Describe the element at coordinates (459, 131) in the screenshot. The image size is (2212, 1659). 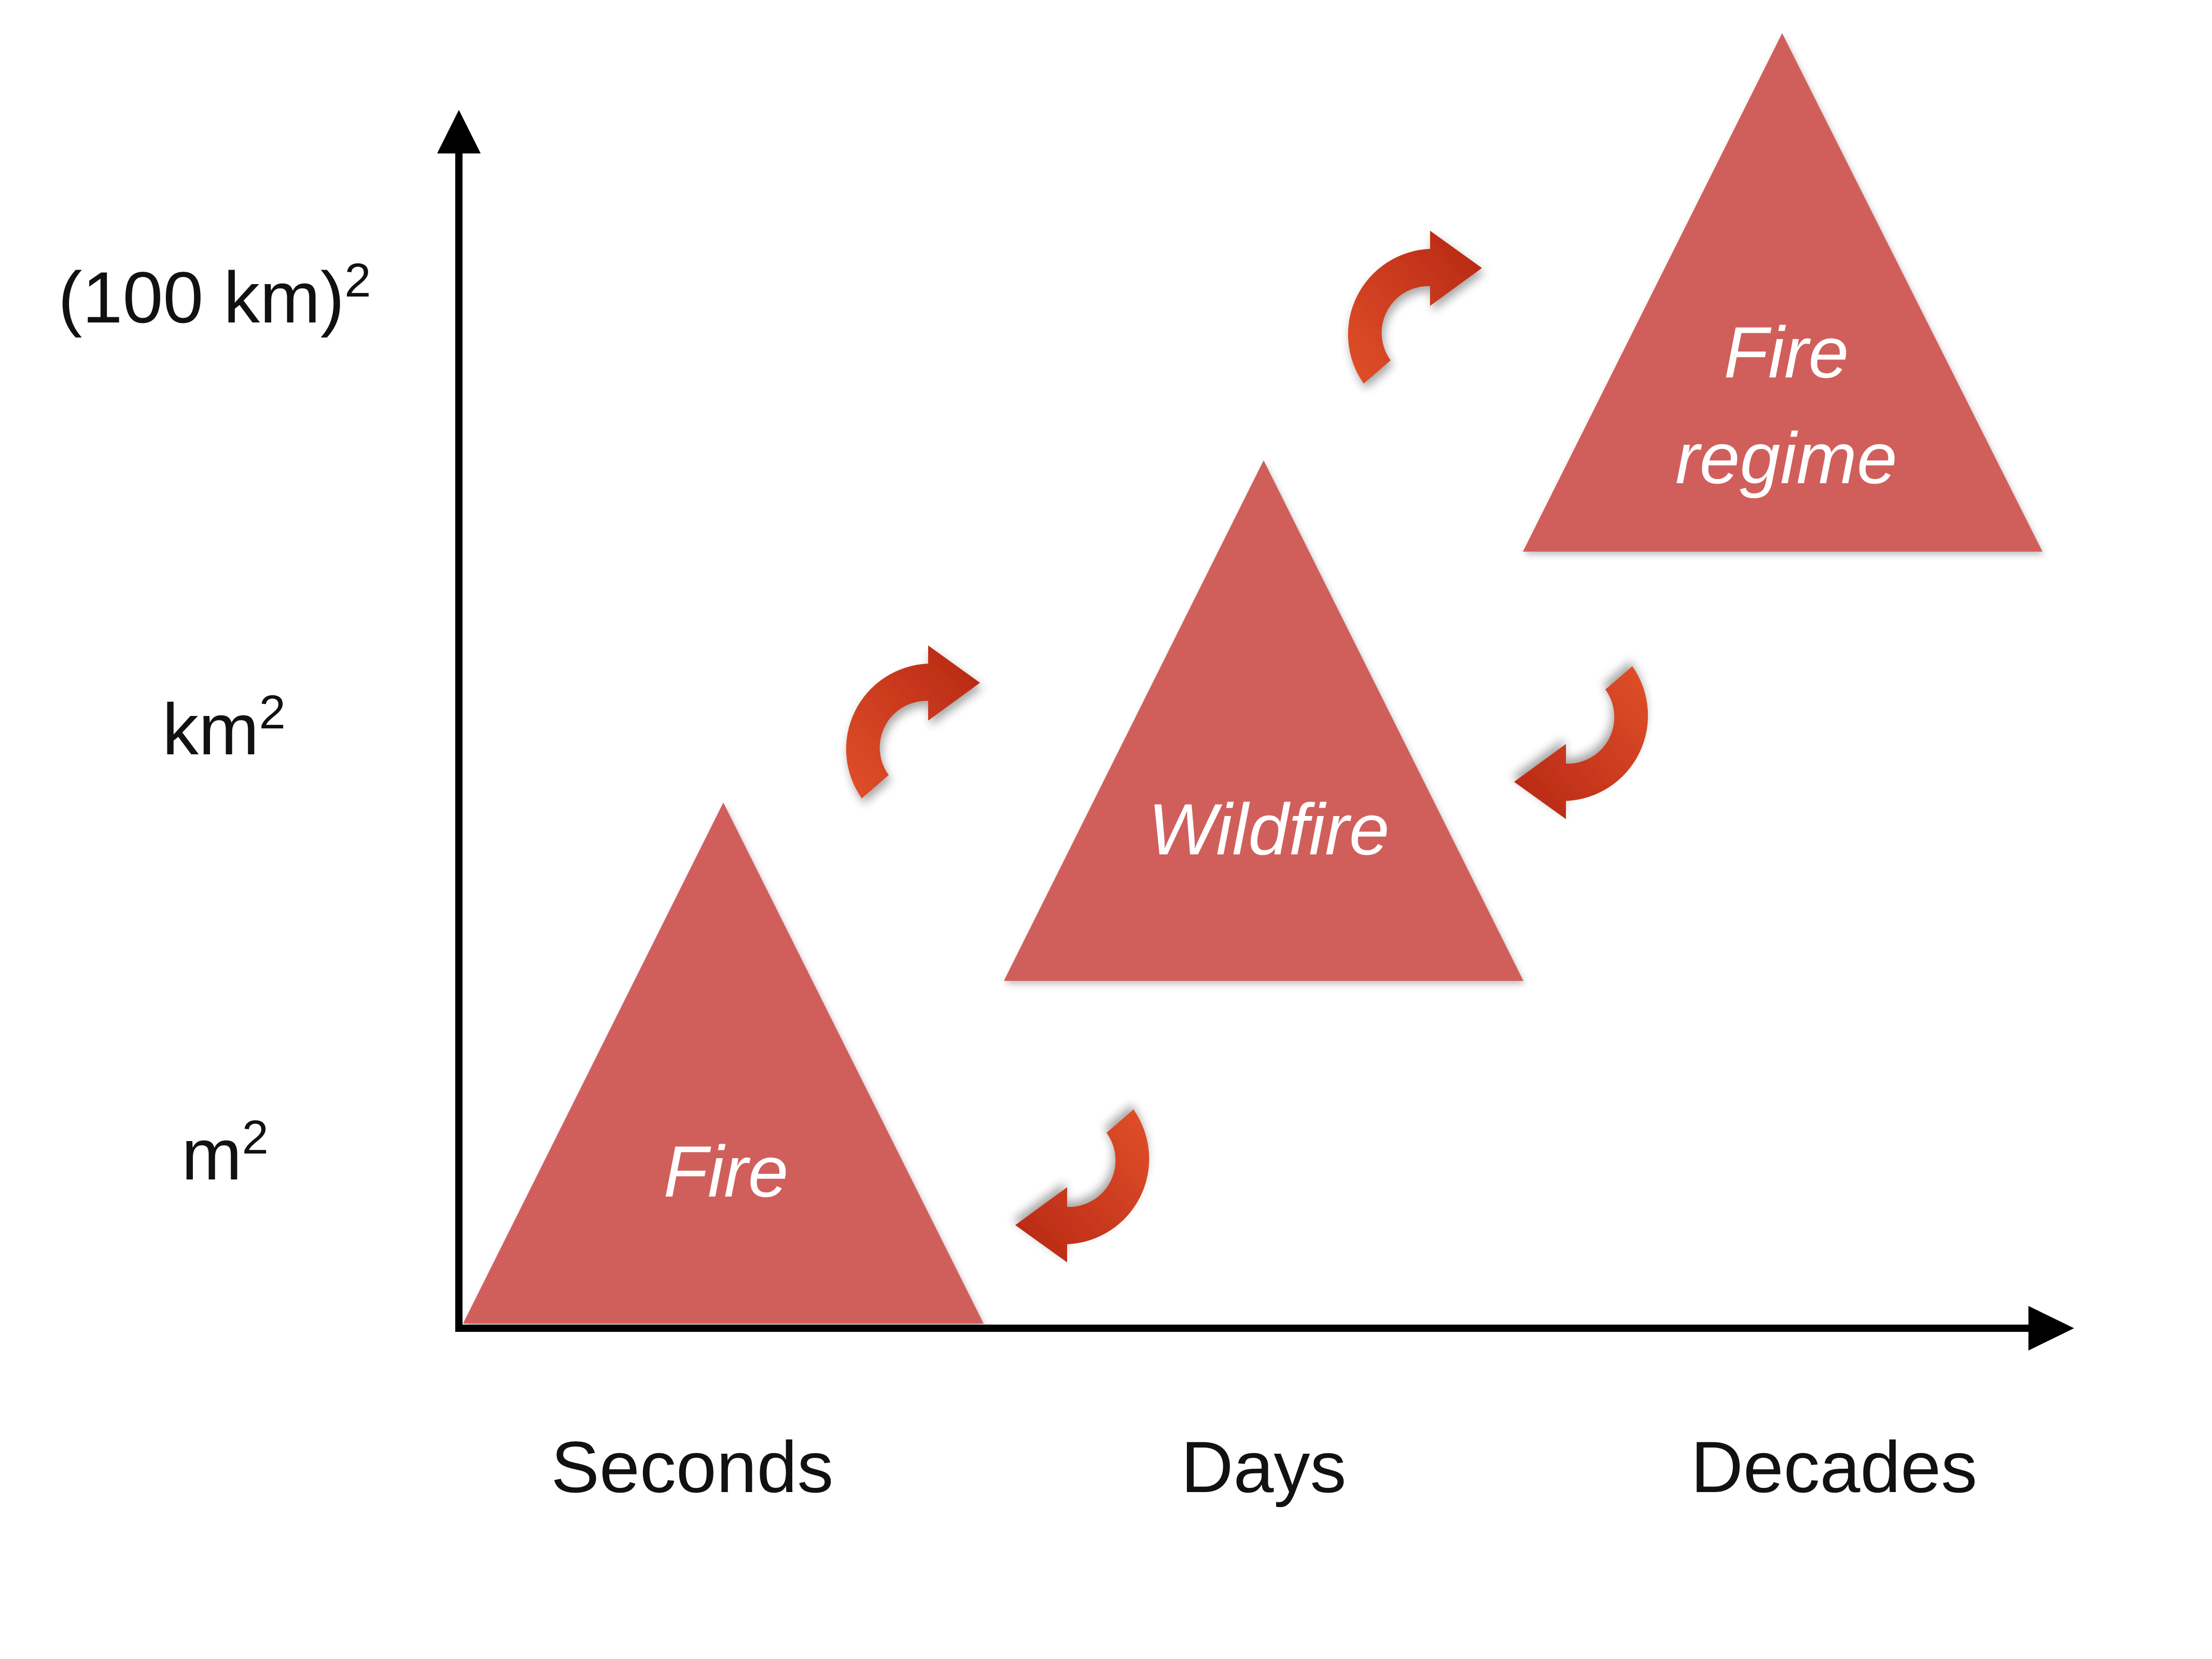
I see `y-axis-arrowhead` at that location.